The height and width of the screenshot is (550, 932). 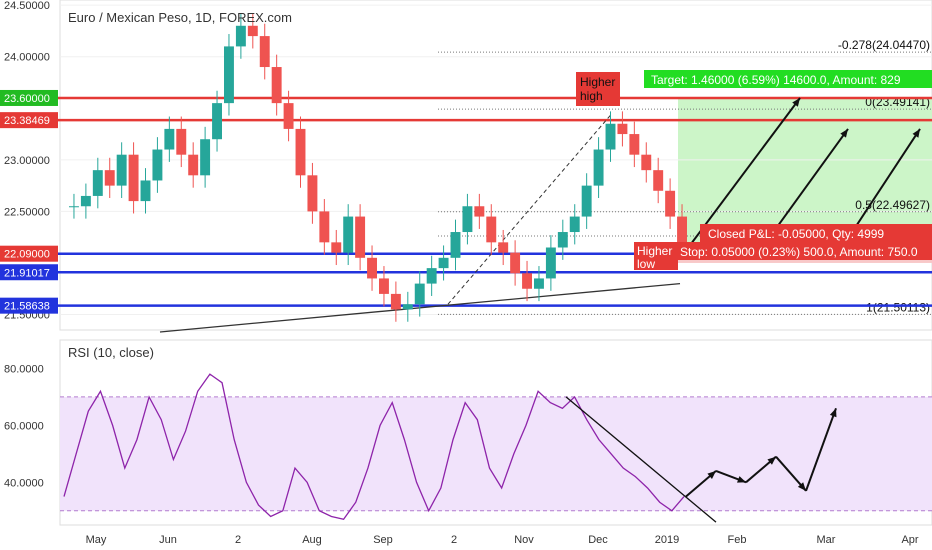 I want to click on rsi-tick-label: 80.0000, so click(x=24, y=369).